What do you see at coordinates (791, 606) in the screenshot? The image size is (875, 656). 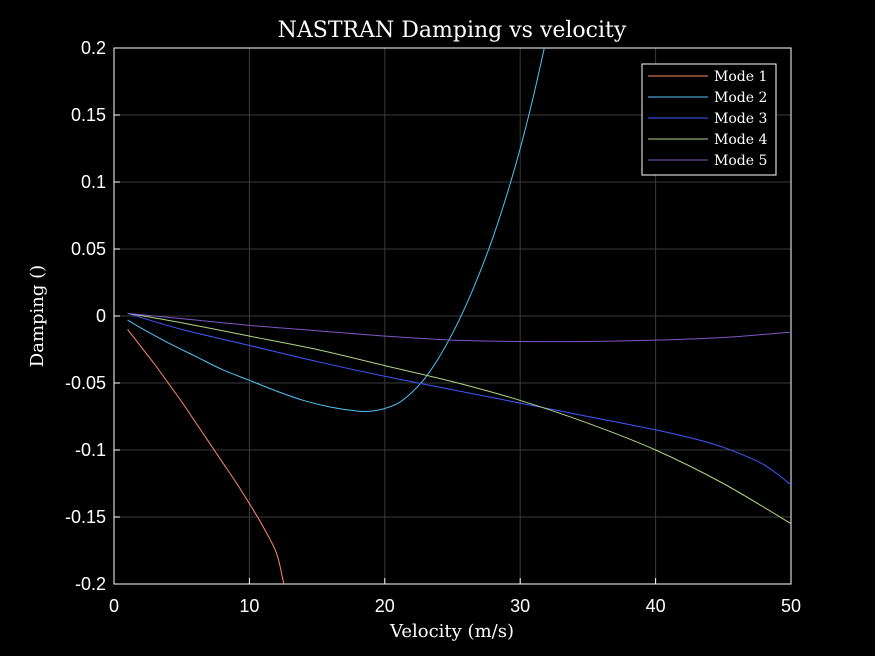 I see `x-tick-label: 50` at bounding box center [791, 606].